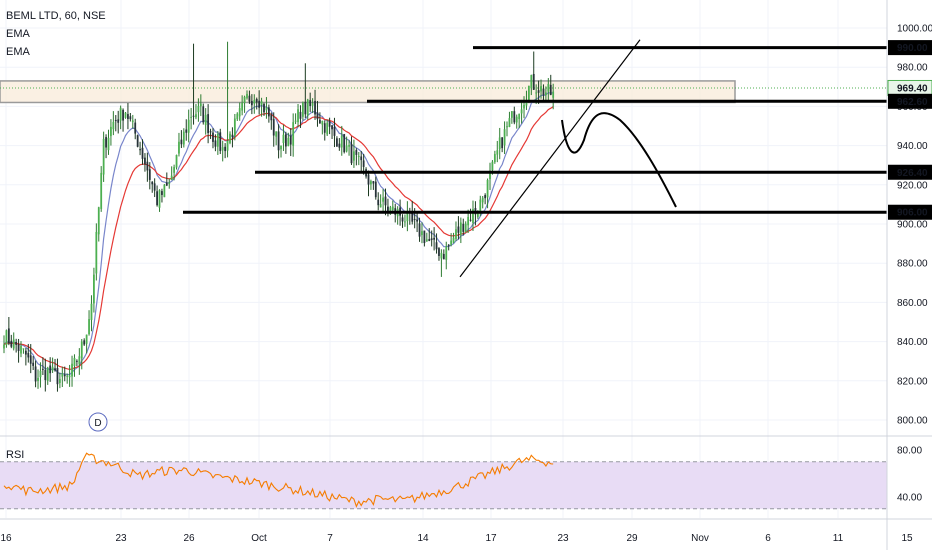 The image size is (932, 550). What do you see at coordinates (18, 34) in the screenshot?
I see `indicator-ema-1: EMA` at bounding box center [18, 34].